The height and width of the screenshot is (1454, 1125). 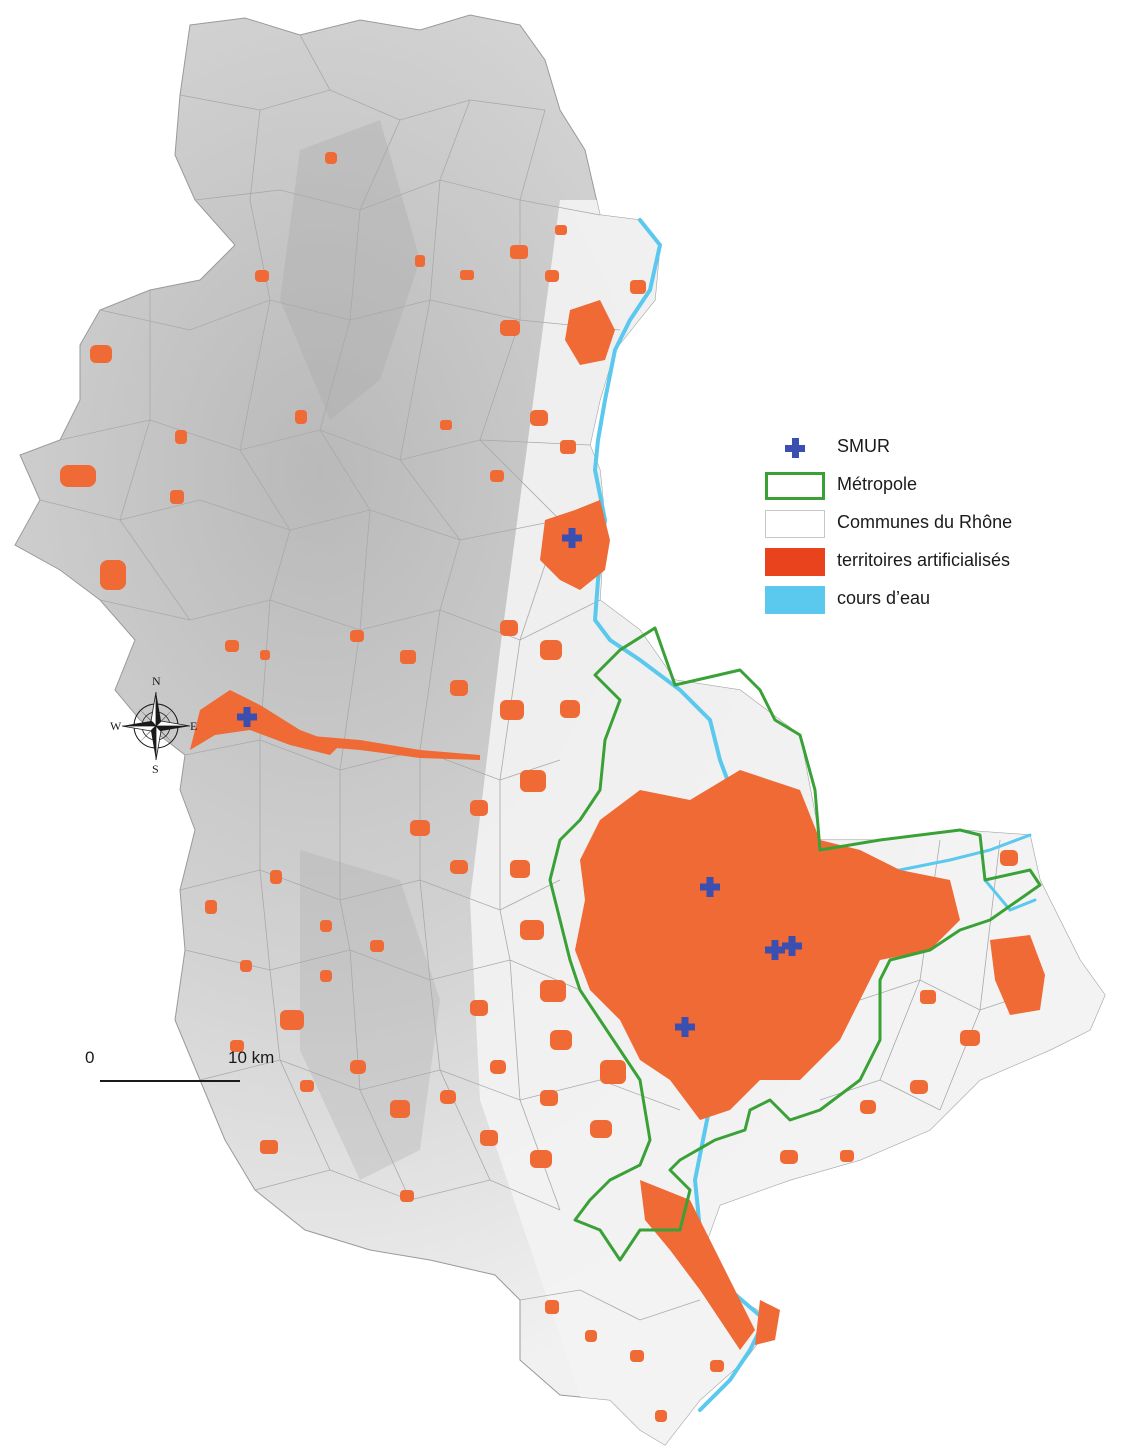 What do you see at coordinates (935, 449) in the screenshot?
I see `legend-item-smur: SMUR` at bounding box center [935, 449].